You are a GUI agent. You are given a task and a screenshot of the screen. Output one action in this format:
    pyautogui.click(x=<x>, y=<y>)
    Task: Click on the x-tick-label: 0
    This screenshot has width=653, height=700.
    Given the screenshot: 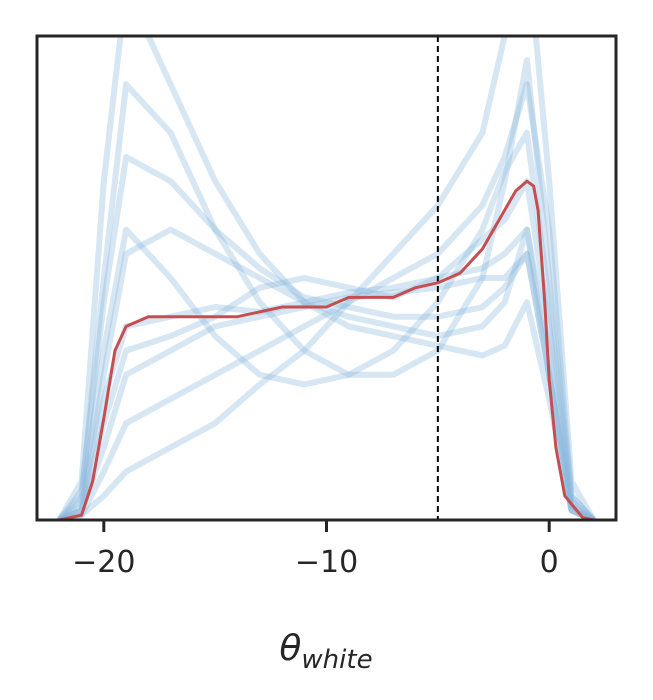 What is the action you would take?
    pyautogui.click(x=549, y=562)
    